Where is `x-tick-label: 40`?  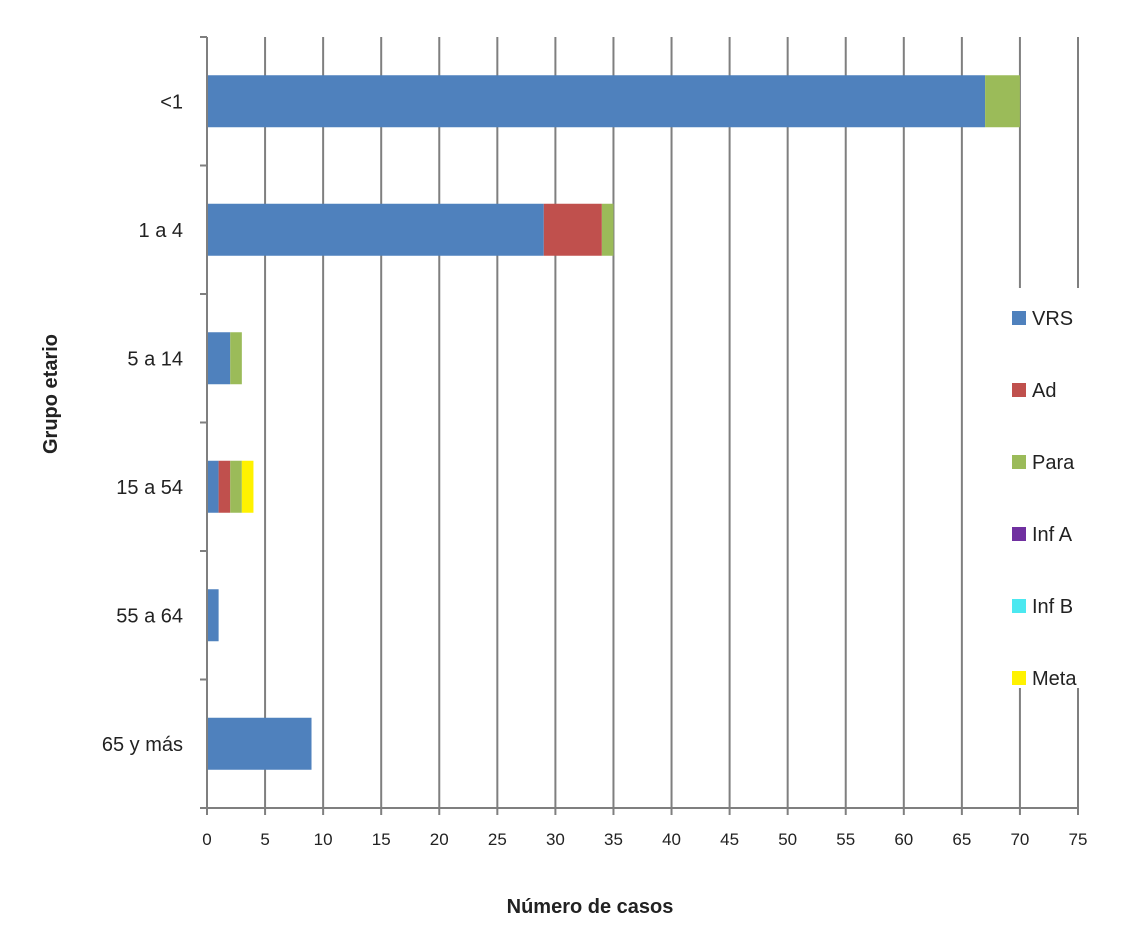 x-tick-label: 40 is located at coordinates (671, 839).